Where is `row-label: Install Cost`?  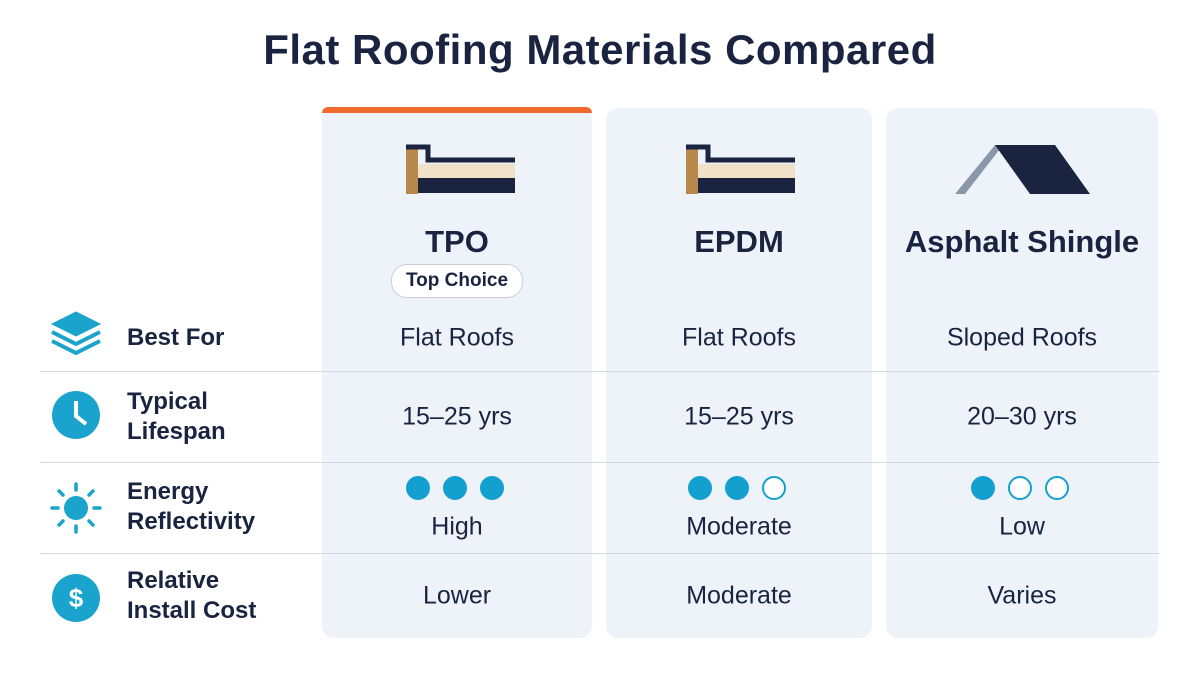
row-label: Install Cost is located at coordinates (192, 610).